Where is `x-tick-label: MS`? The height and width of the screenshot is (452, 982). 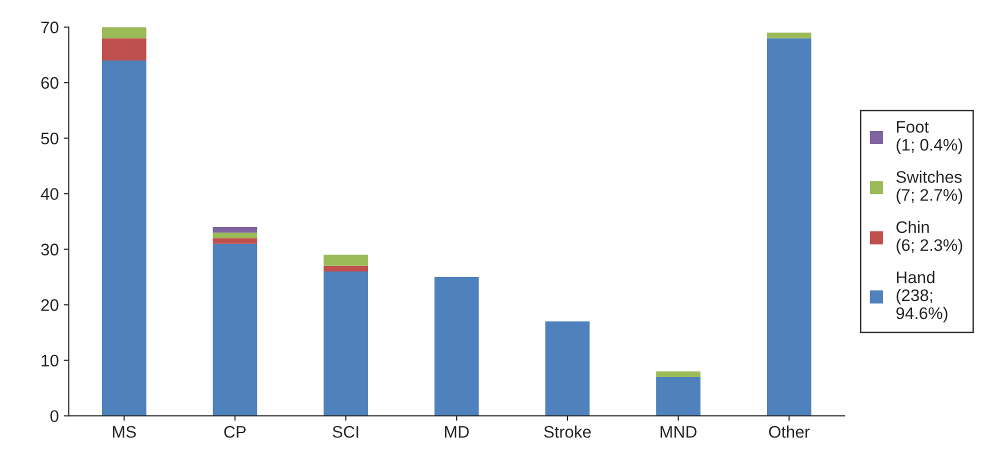 x-tick-label: MS is located at coordinates (124, 432).